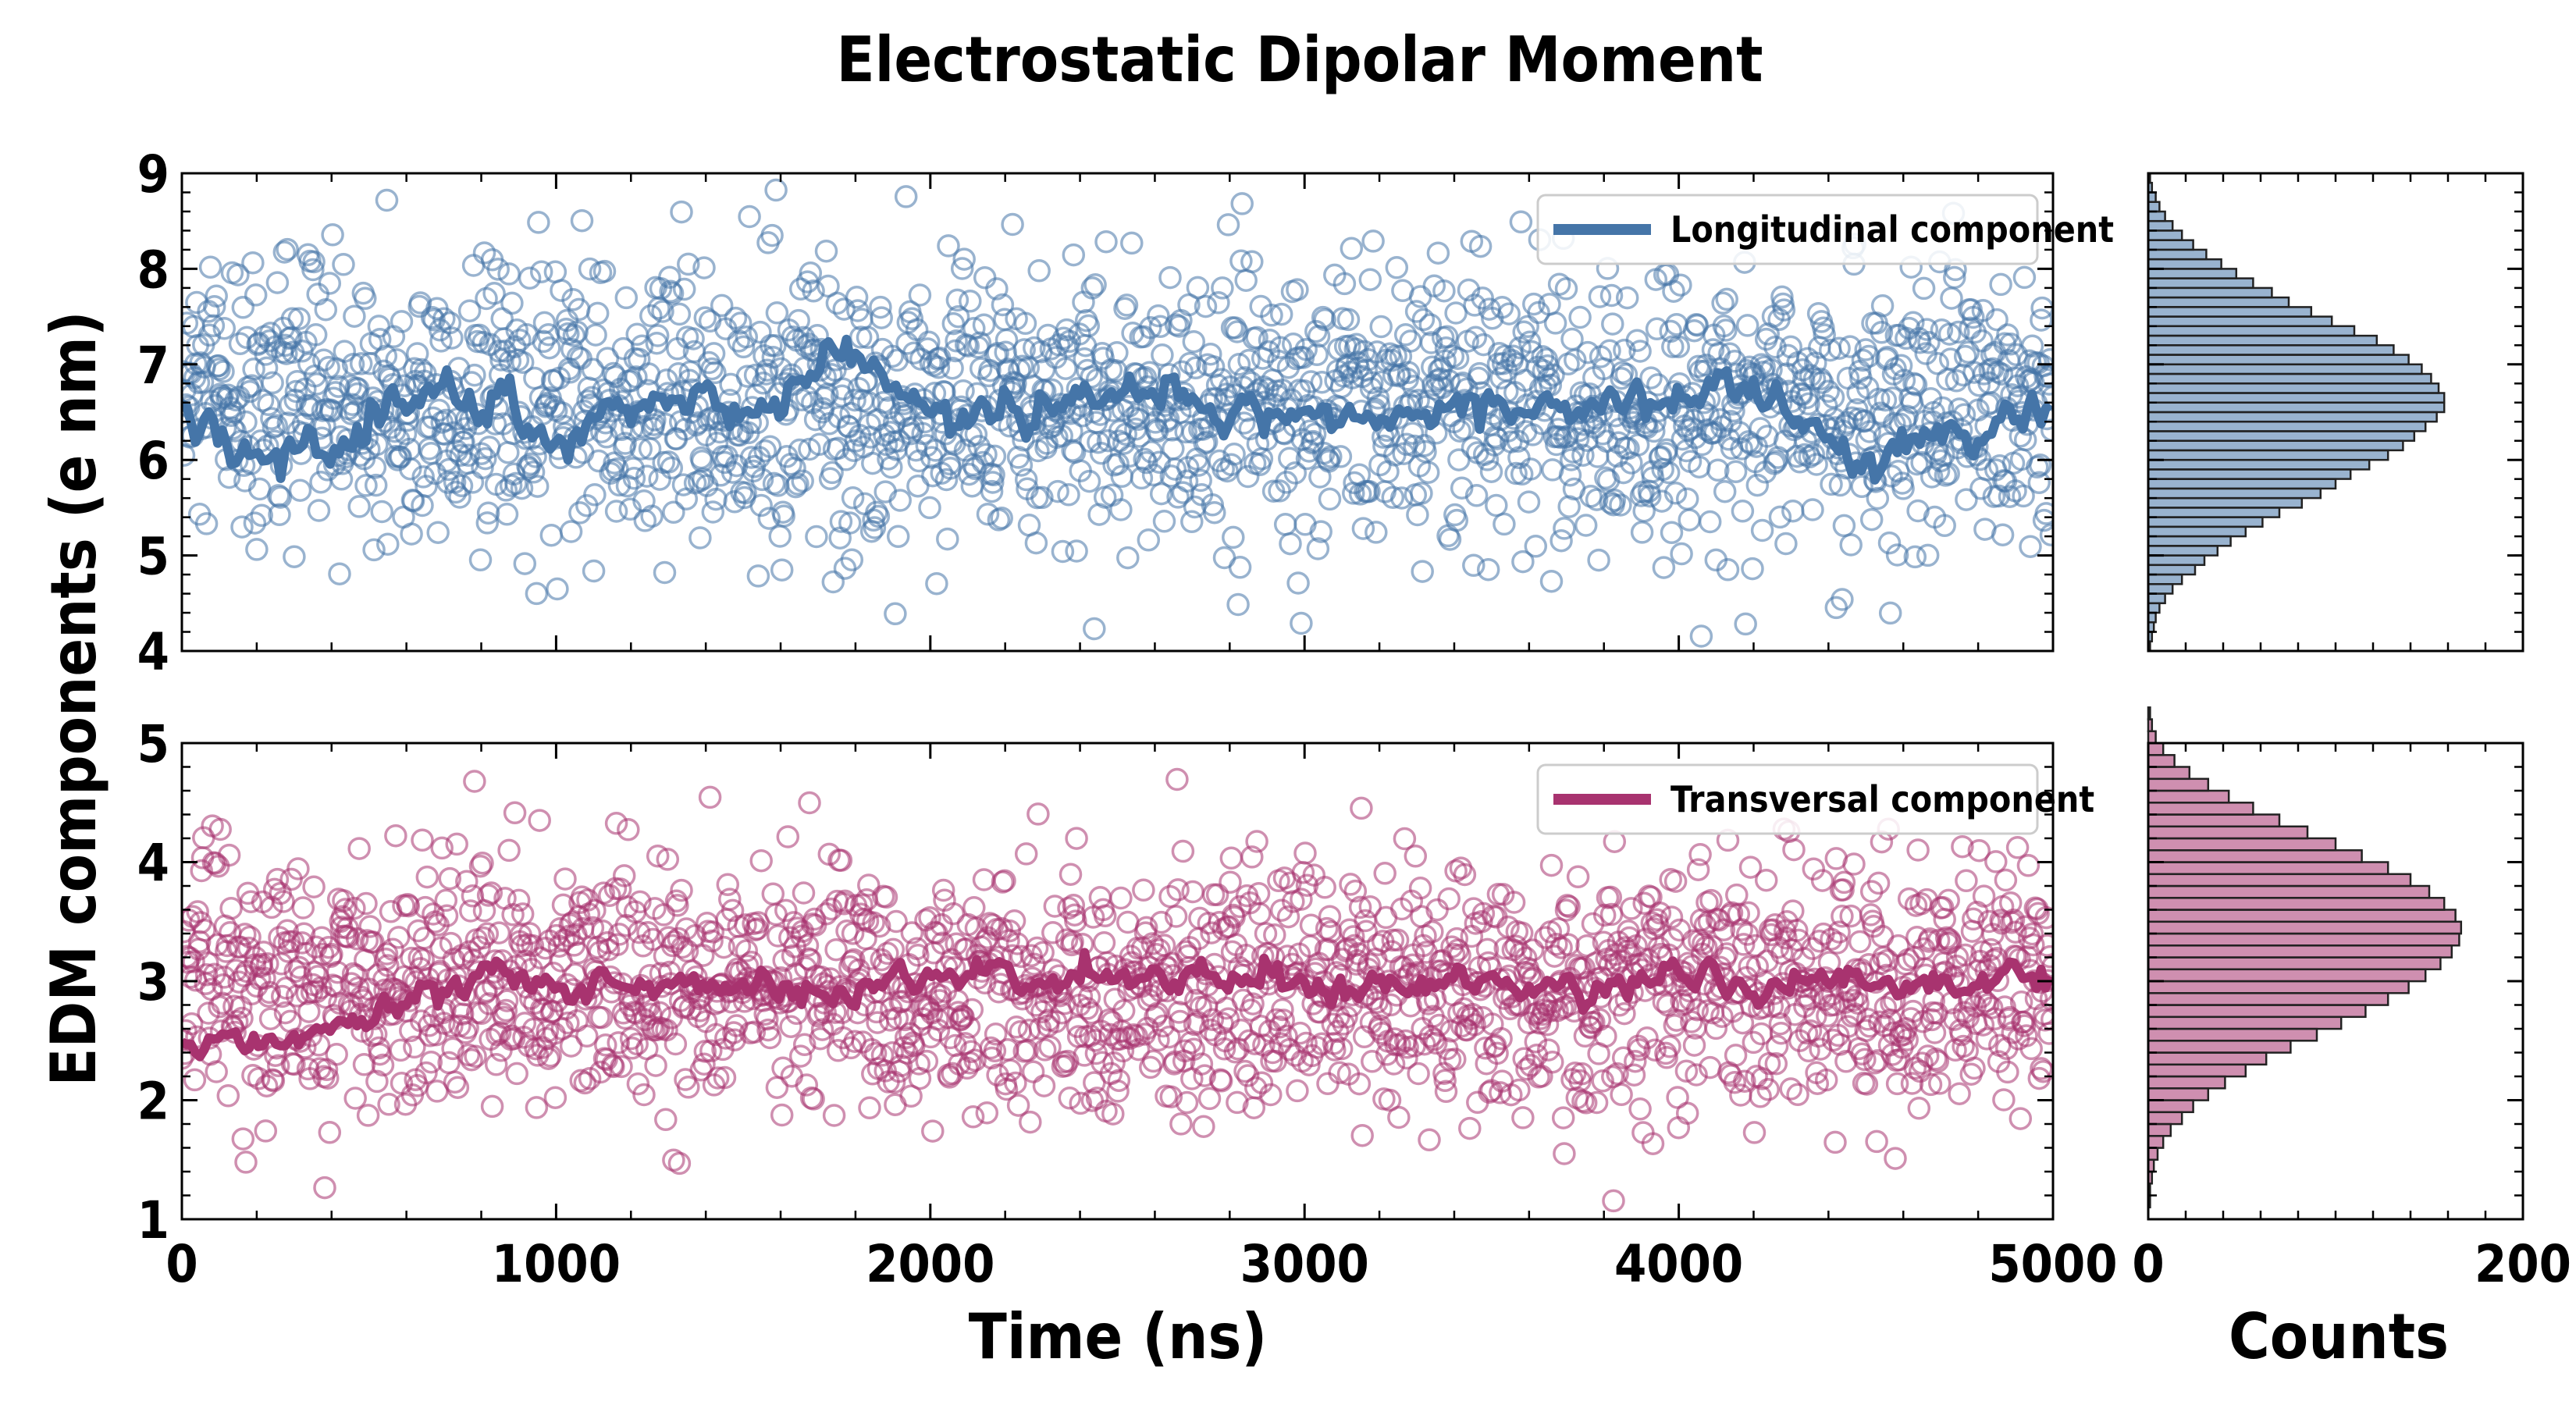 The width and height of the screenshot is (2576, 1405). What do you see at coordinates (181, 1264) in the screenshot?
I see `x-tick-label: 0` at bounding box center [181, 1264].